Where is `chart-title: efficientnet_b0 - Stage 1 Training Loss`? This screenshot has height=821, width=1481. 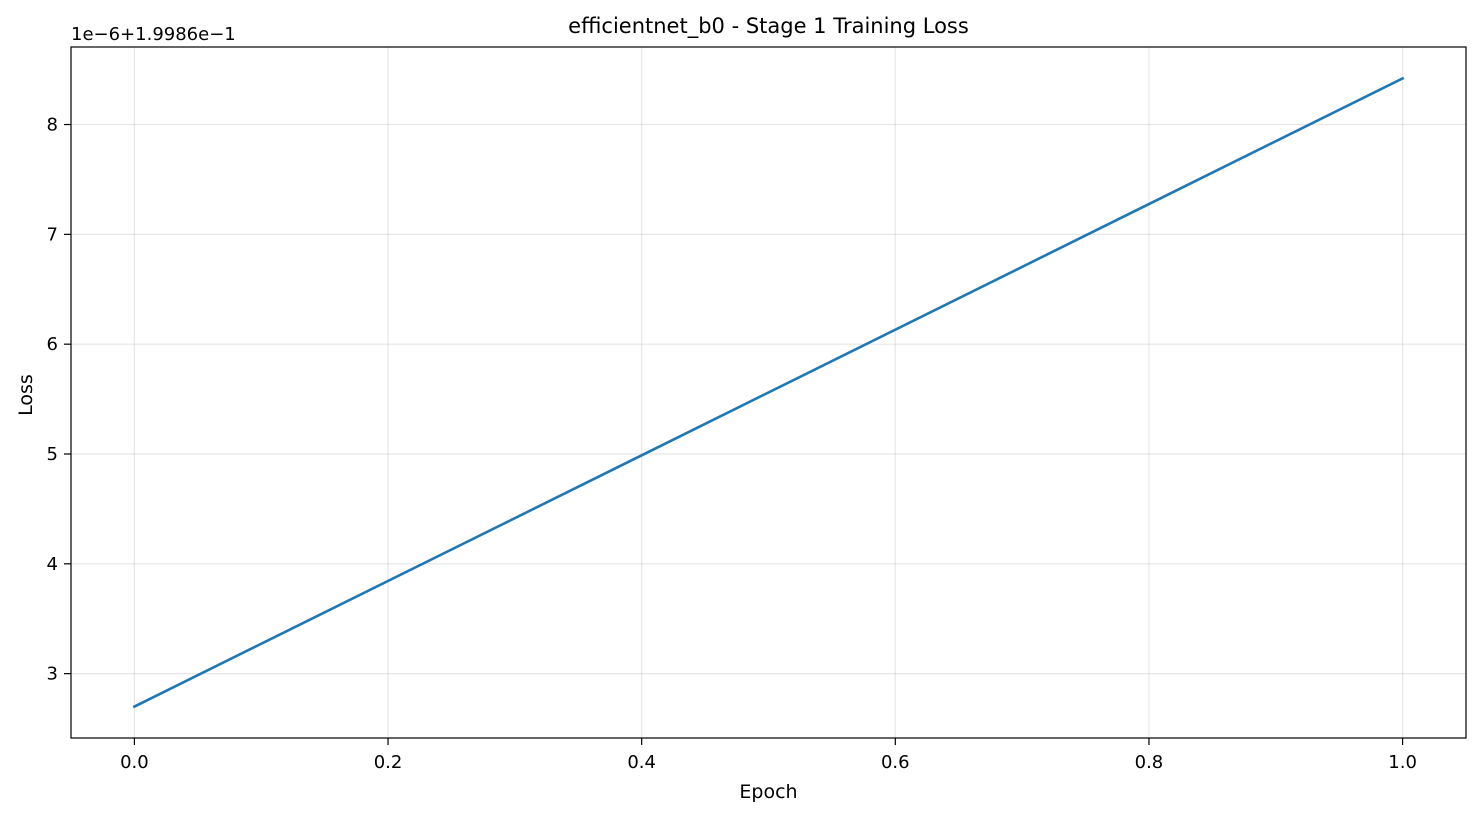 chart-title: efficientnet_b0 - Stage 1 Training Loss is located at coordinates (768, 26).